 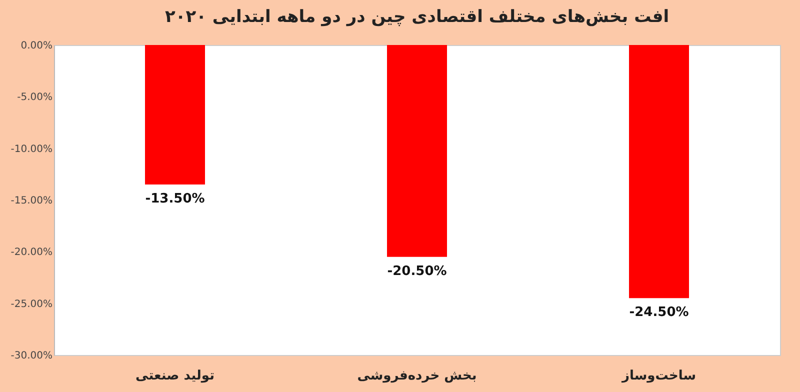 I want to click on y-tick-label: -10.00%, so click(x=31, y=149).